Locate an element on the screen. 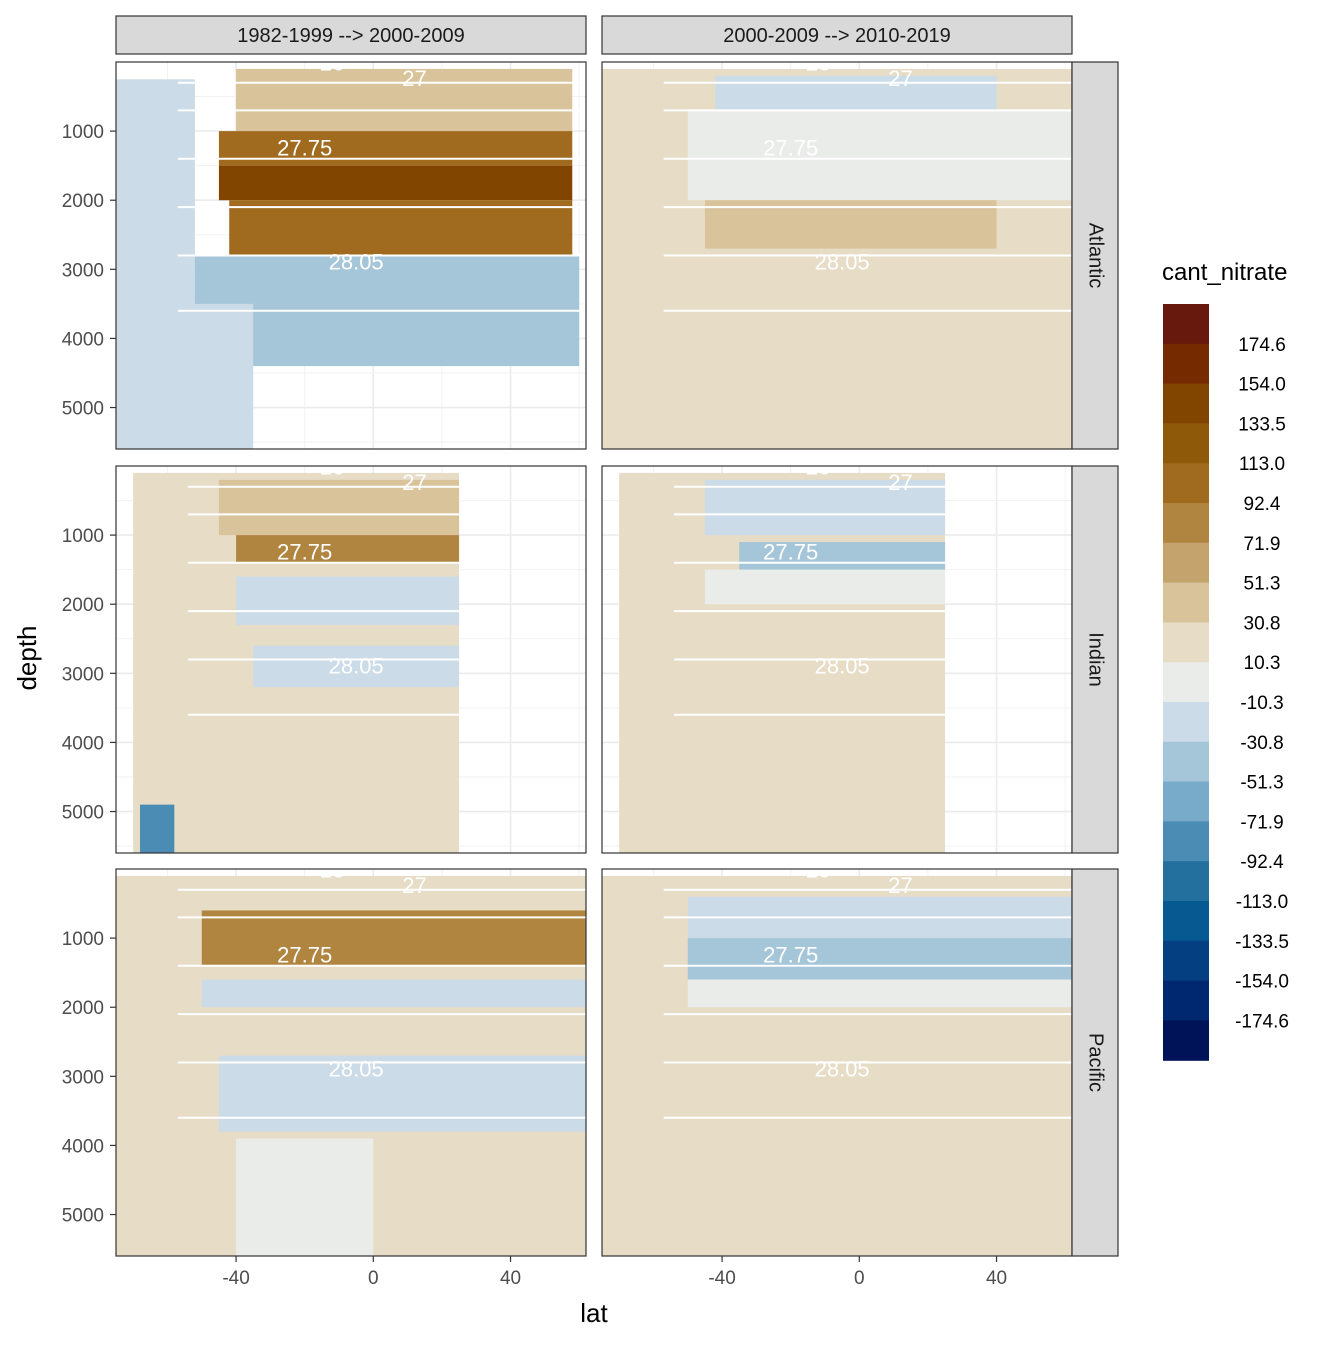  row-strip-label: Pacific is located at coordinates (1096, 1062).